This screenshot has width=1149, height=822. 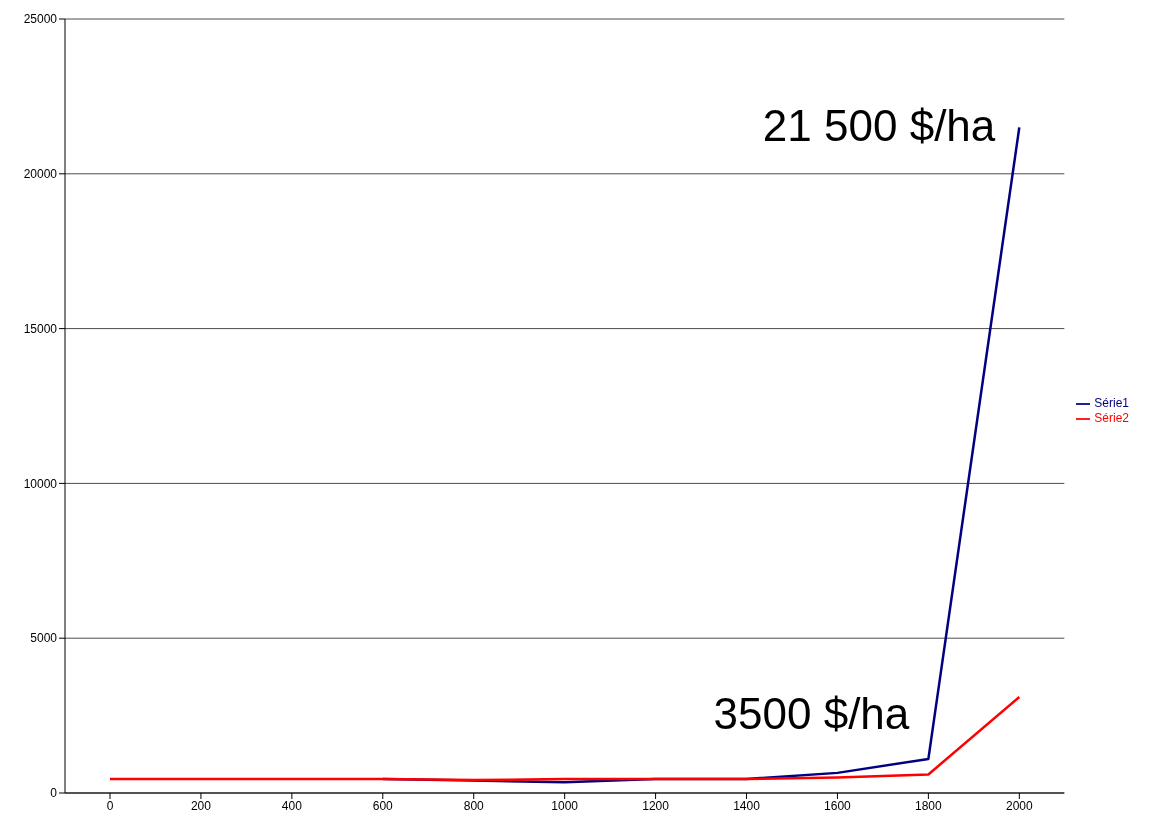 What do you see at coordinates (838, 805) in the screenshot?
I see `x-tick-label: 1600` at bounding box center [838, 805].